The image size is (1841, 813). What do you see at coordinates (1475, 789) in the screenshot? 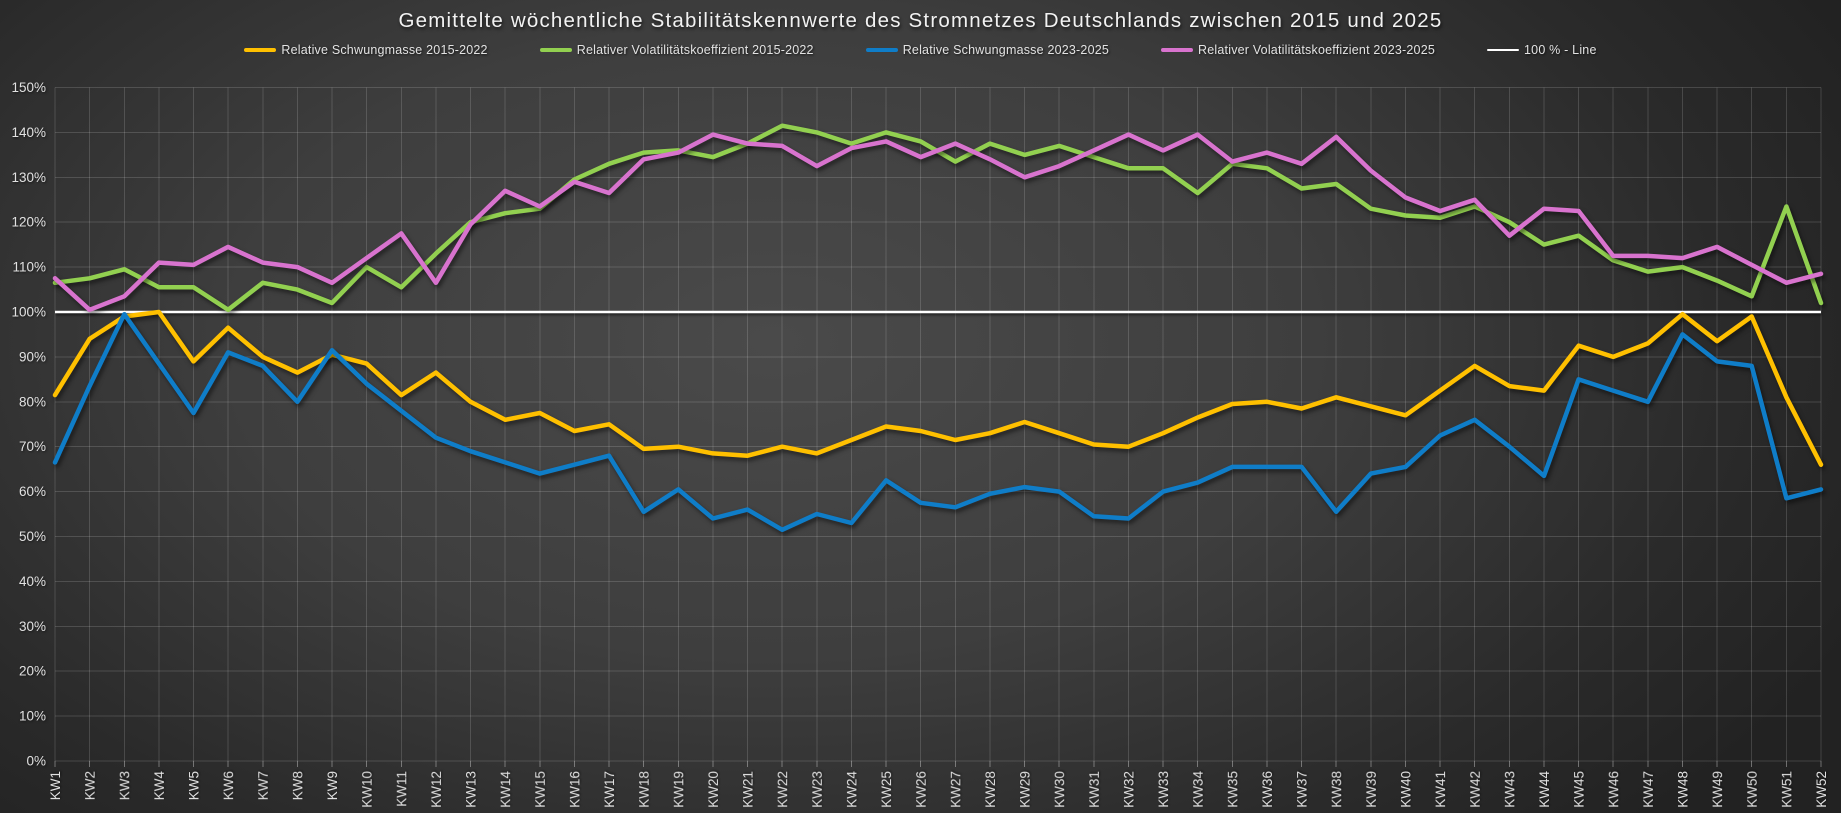
I see `x-axis-label: KW42` at bounding box center [1475, 789].